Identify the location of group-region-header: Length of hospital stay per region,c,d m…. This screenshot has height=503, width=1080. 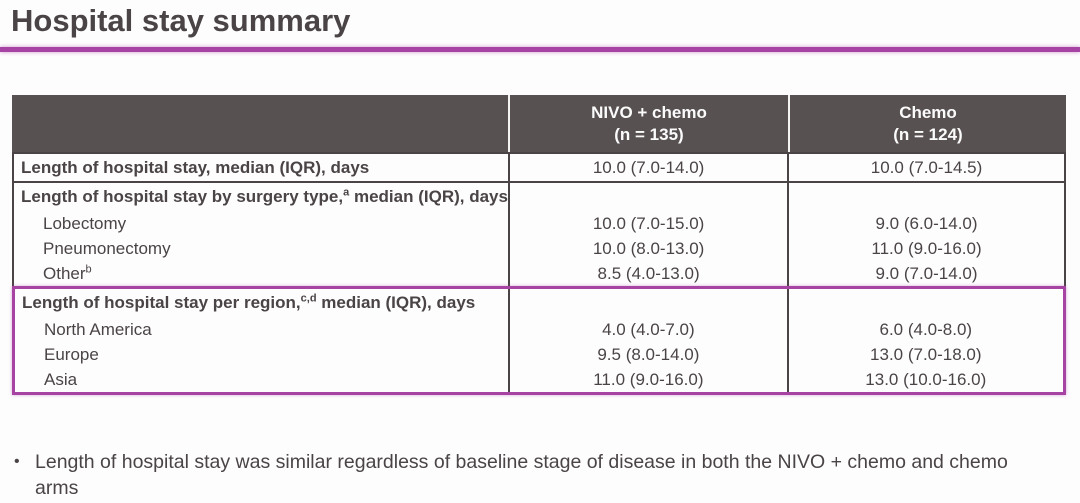
(261, 303).